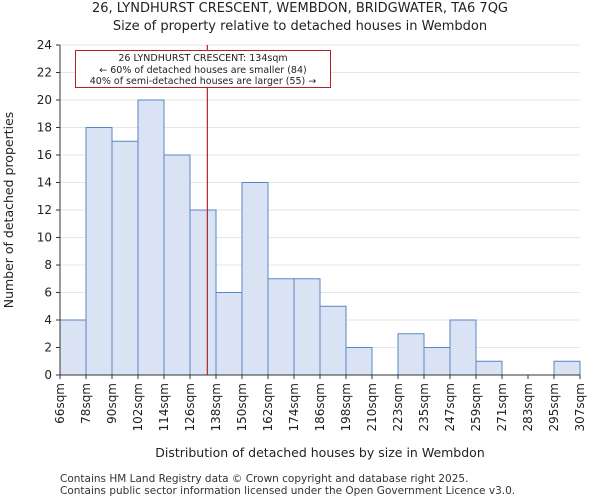  What do you see at coordinates (44, 238) in the screenshot?
I see `y-tick-label: 10` at bounding box center [44, 238].